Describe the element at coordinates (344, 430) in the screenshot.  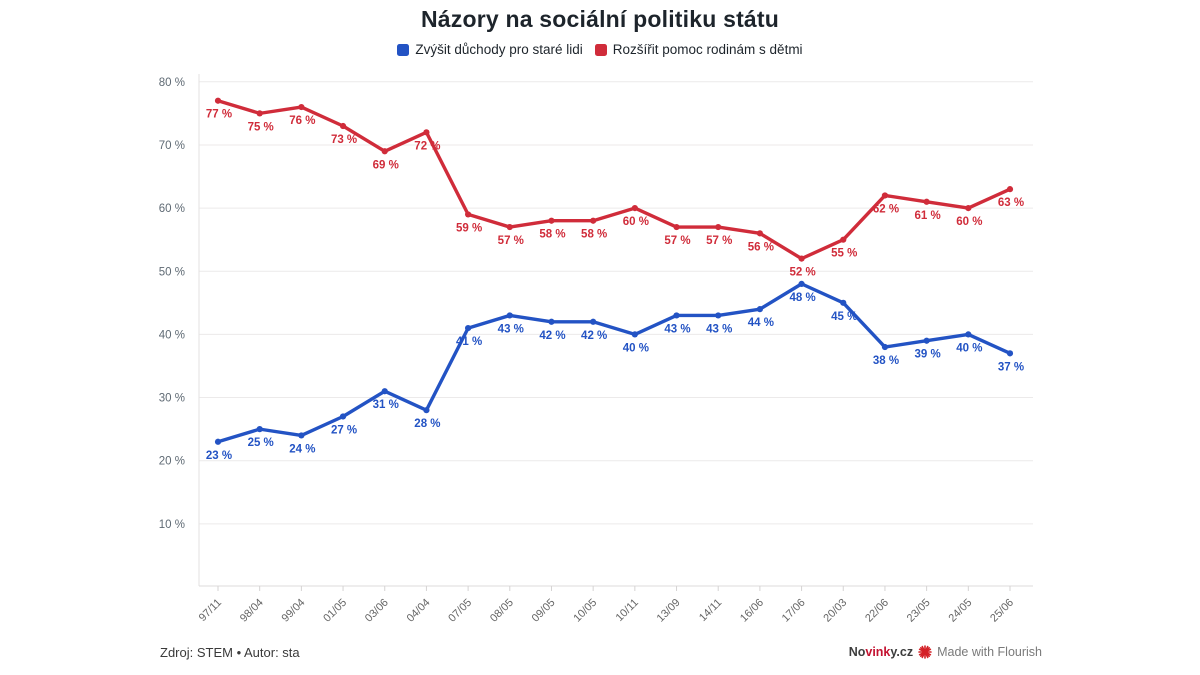
I see `data-label: 27 %` at that location.